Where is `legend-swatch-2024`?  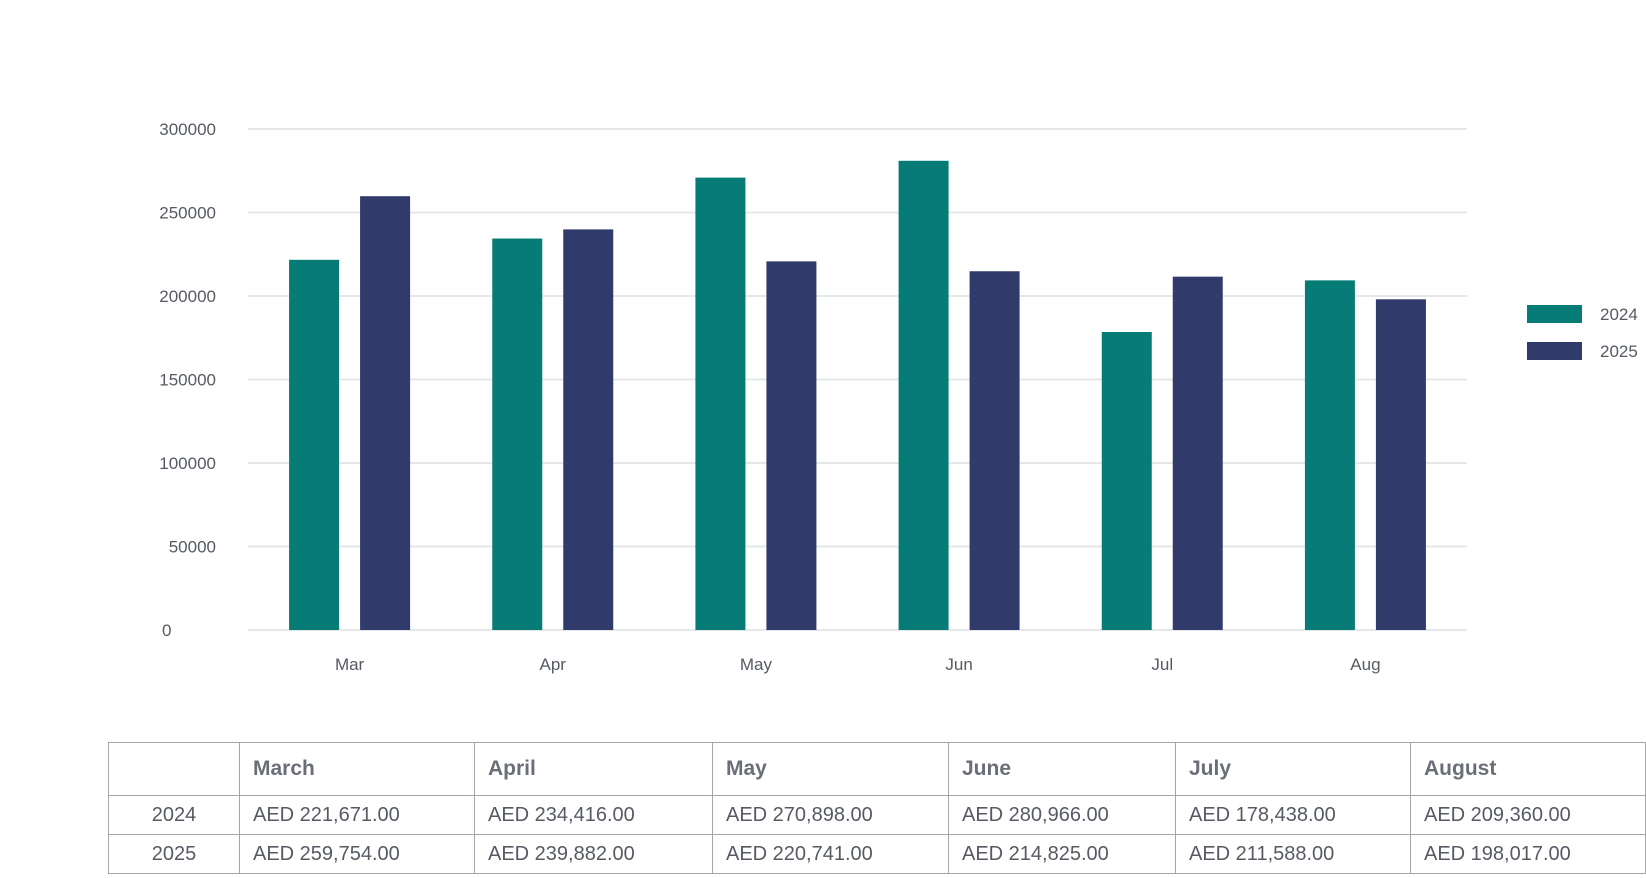
legend-swatch-2024 is located at coordinates (1554, 314).